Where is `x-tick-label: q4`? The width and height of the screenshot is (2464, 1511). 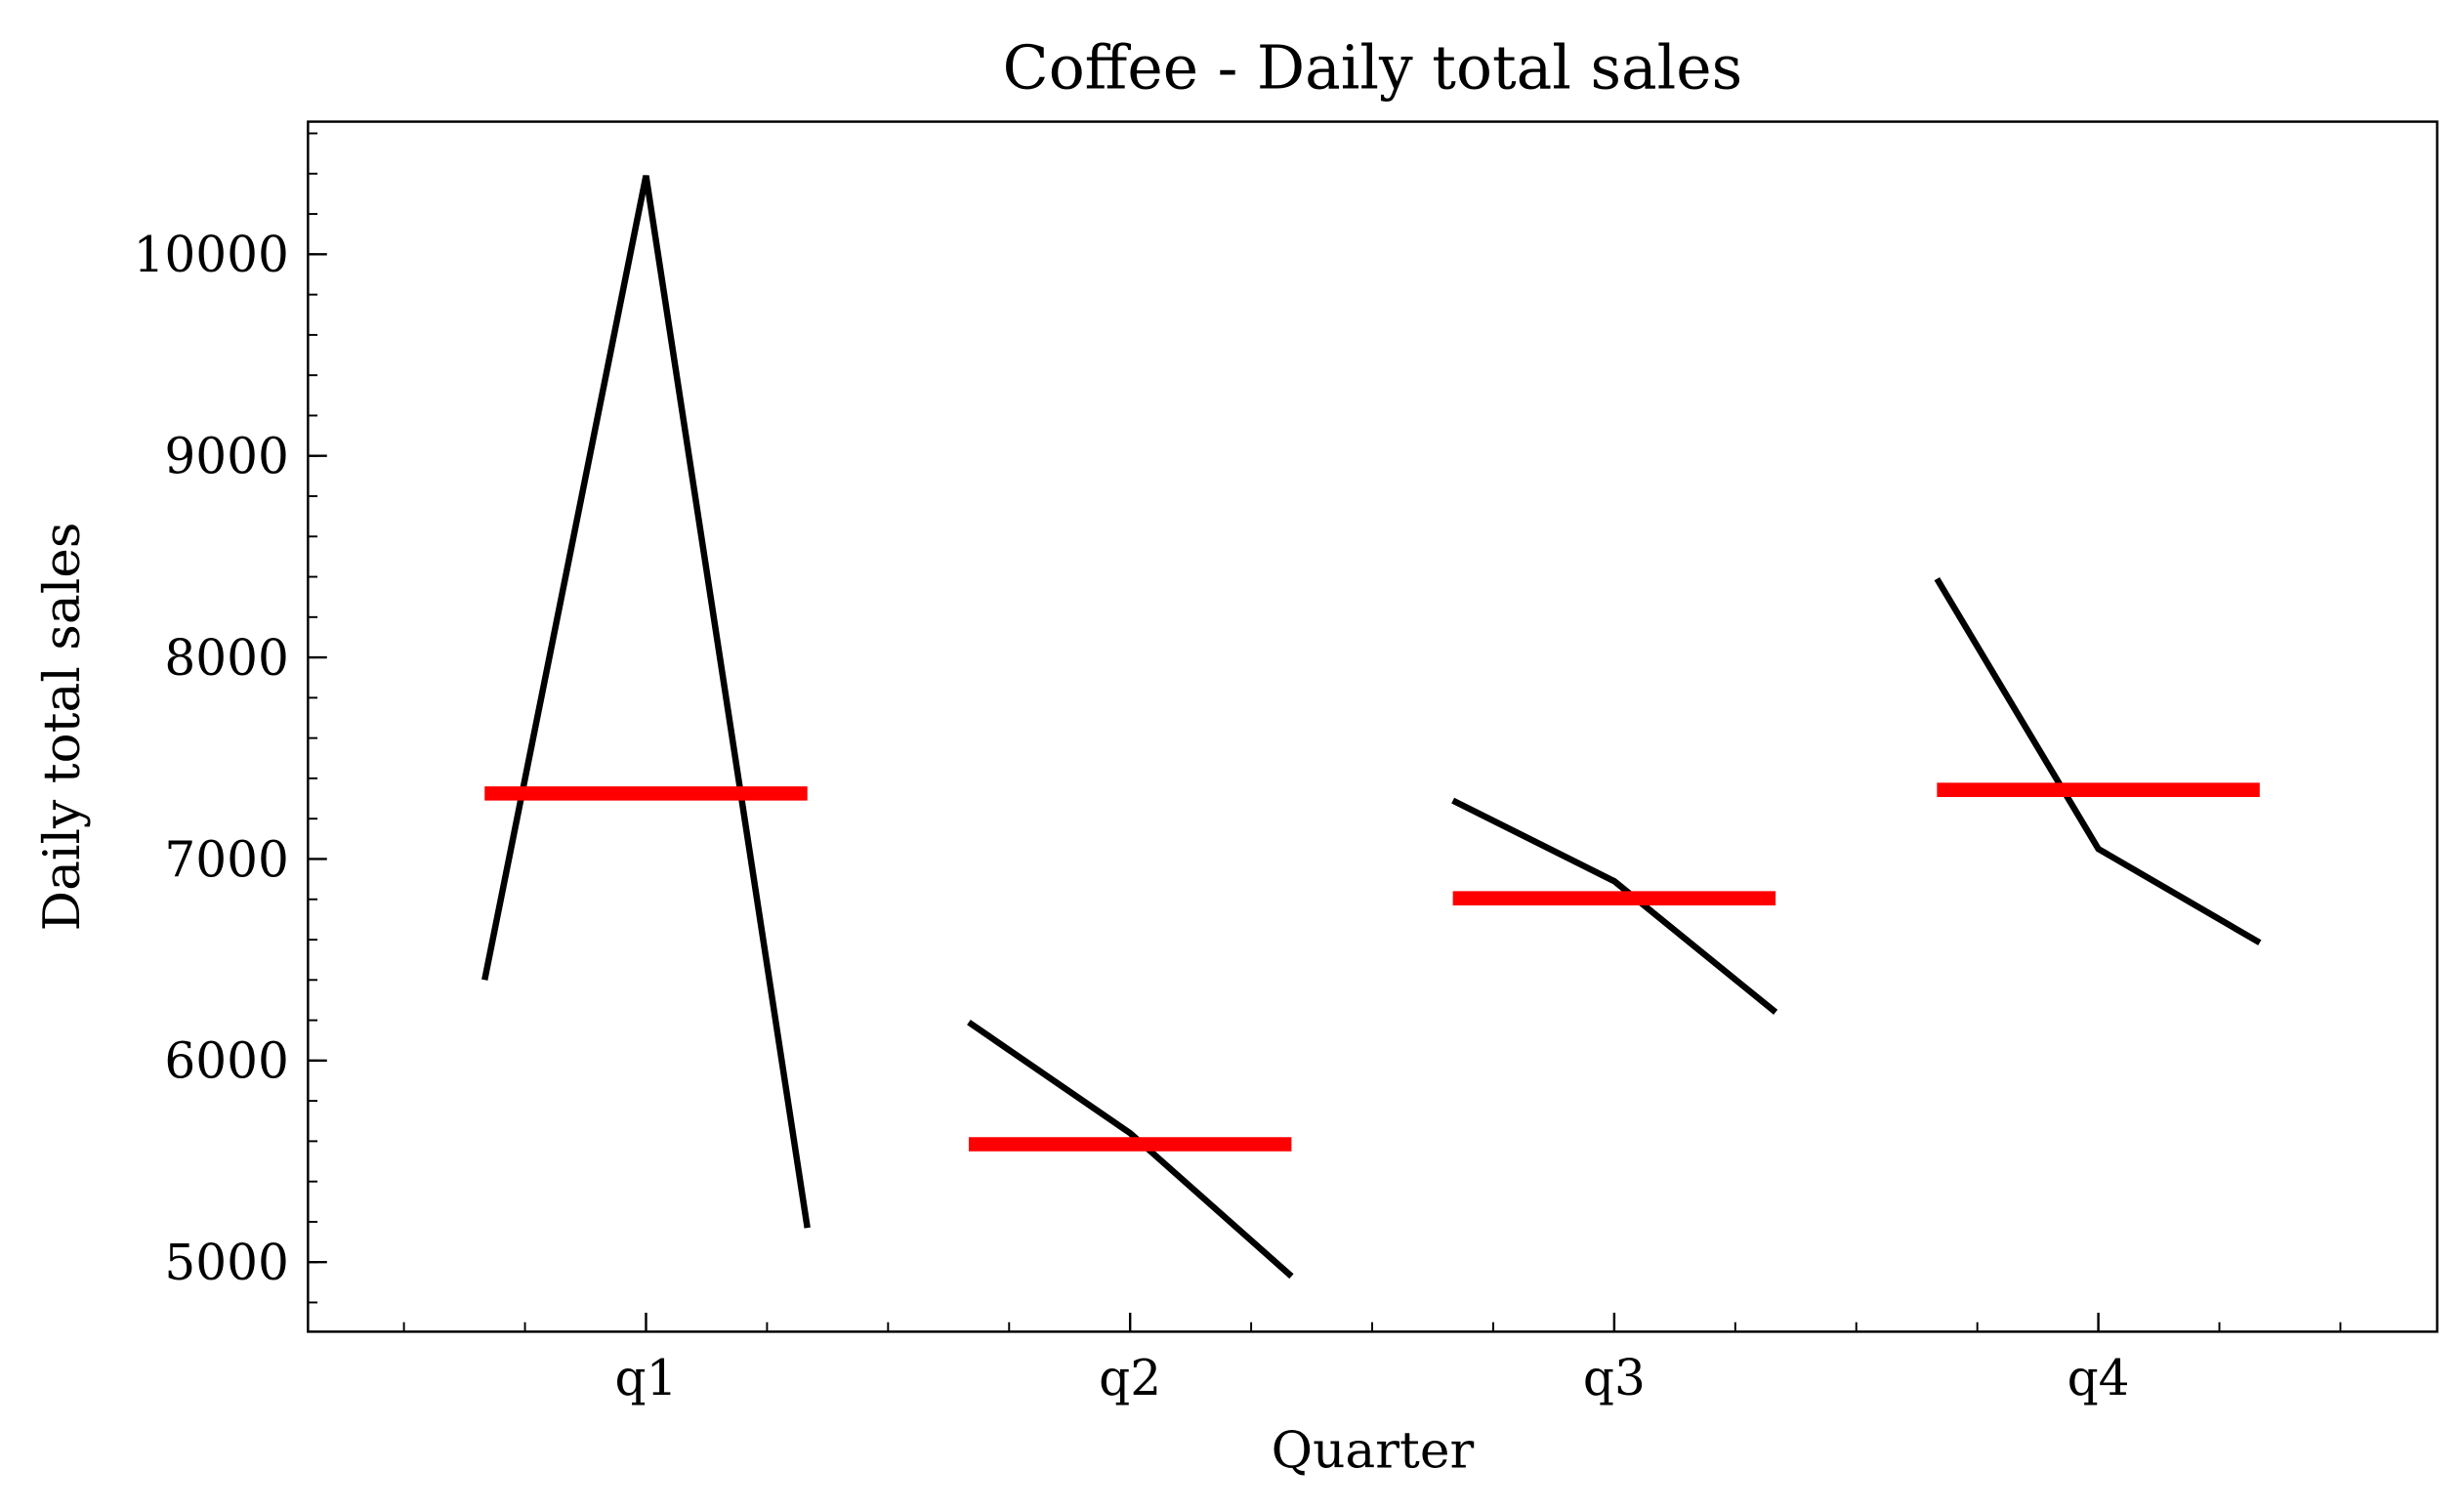 x-tick-label: q4 is located at coordinates (2098, 1377).